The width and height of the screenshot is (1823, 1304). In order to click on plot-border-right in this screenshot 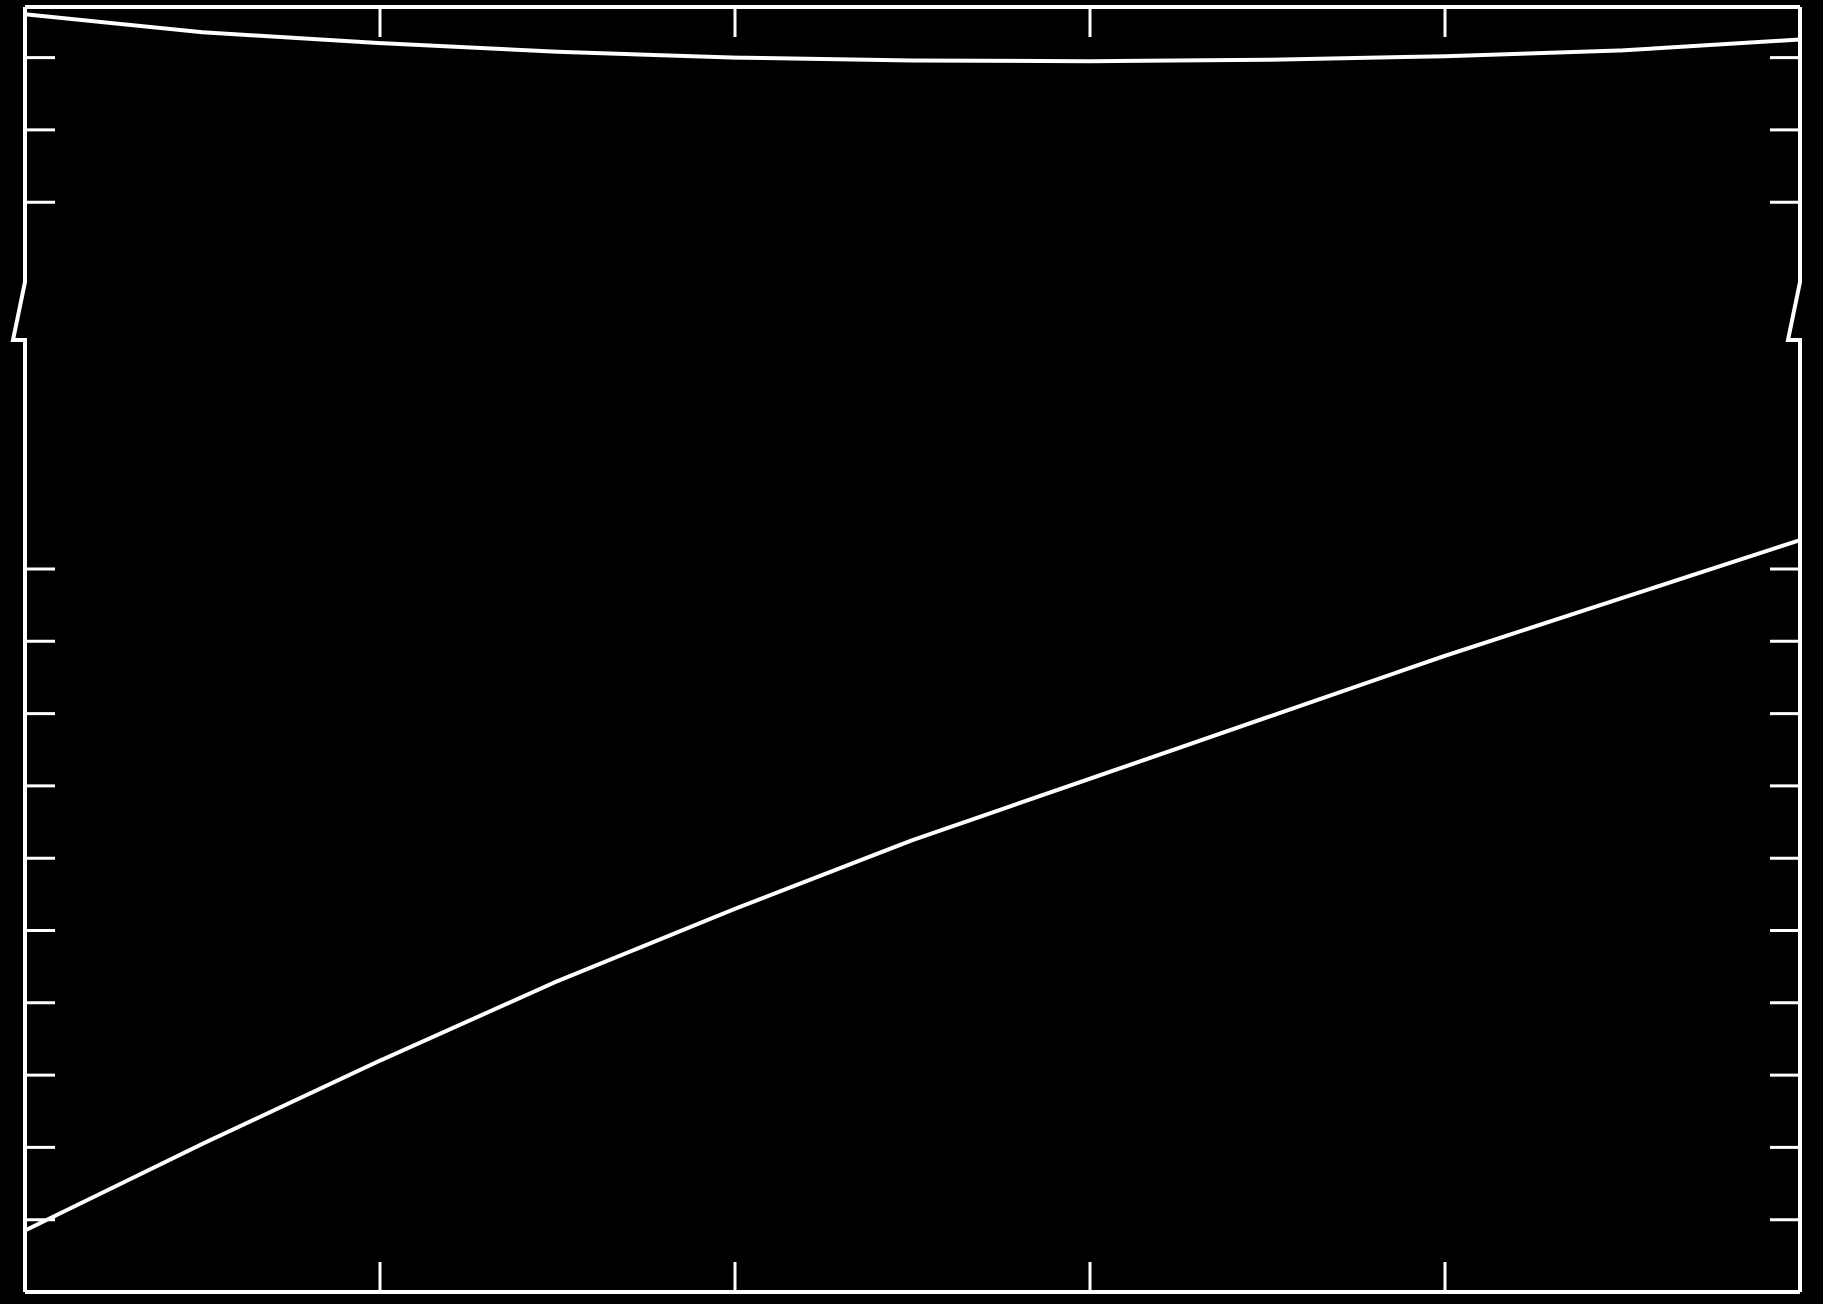, I will do `click(1793, 649)`.